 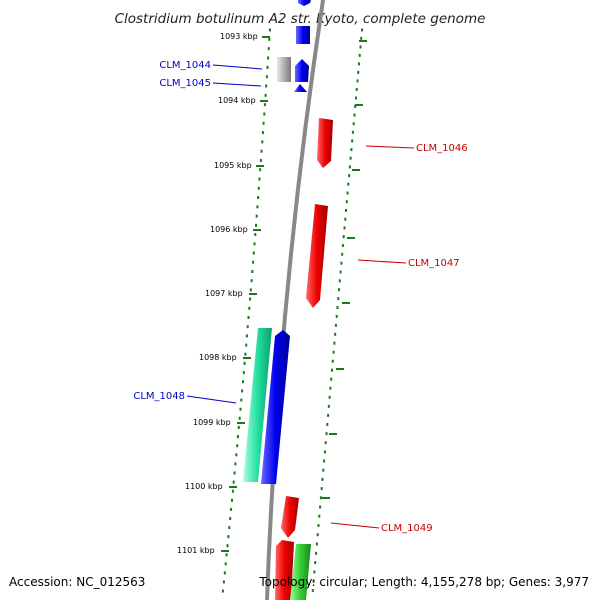 What do you see at coordinates (224, 293) in the screenshot?
I see `kbp-tick-1097: 1097 kbp` at bounding box center [224, 293].